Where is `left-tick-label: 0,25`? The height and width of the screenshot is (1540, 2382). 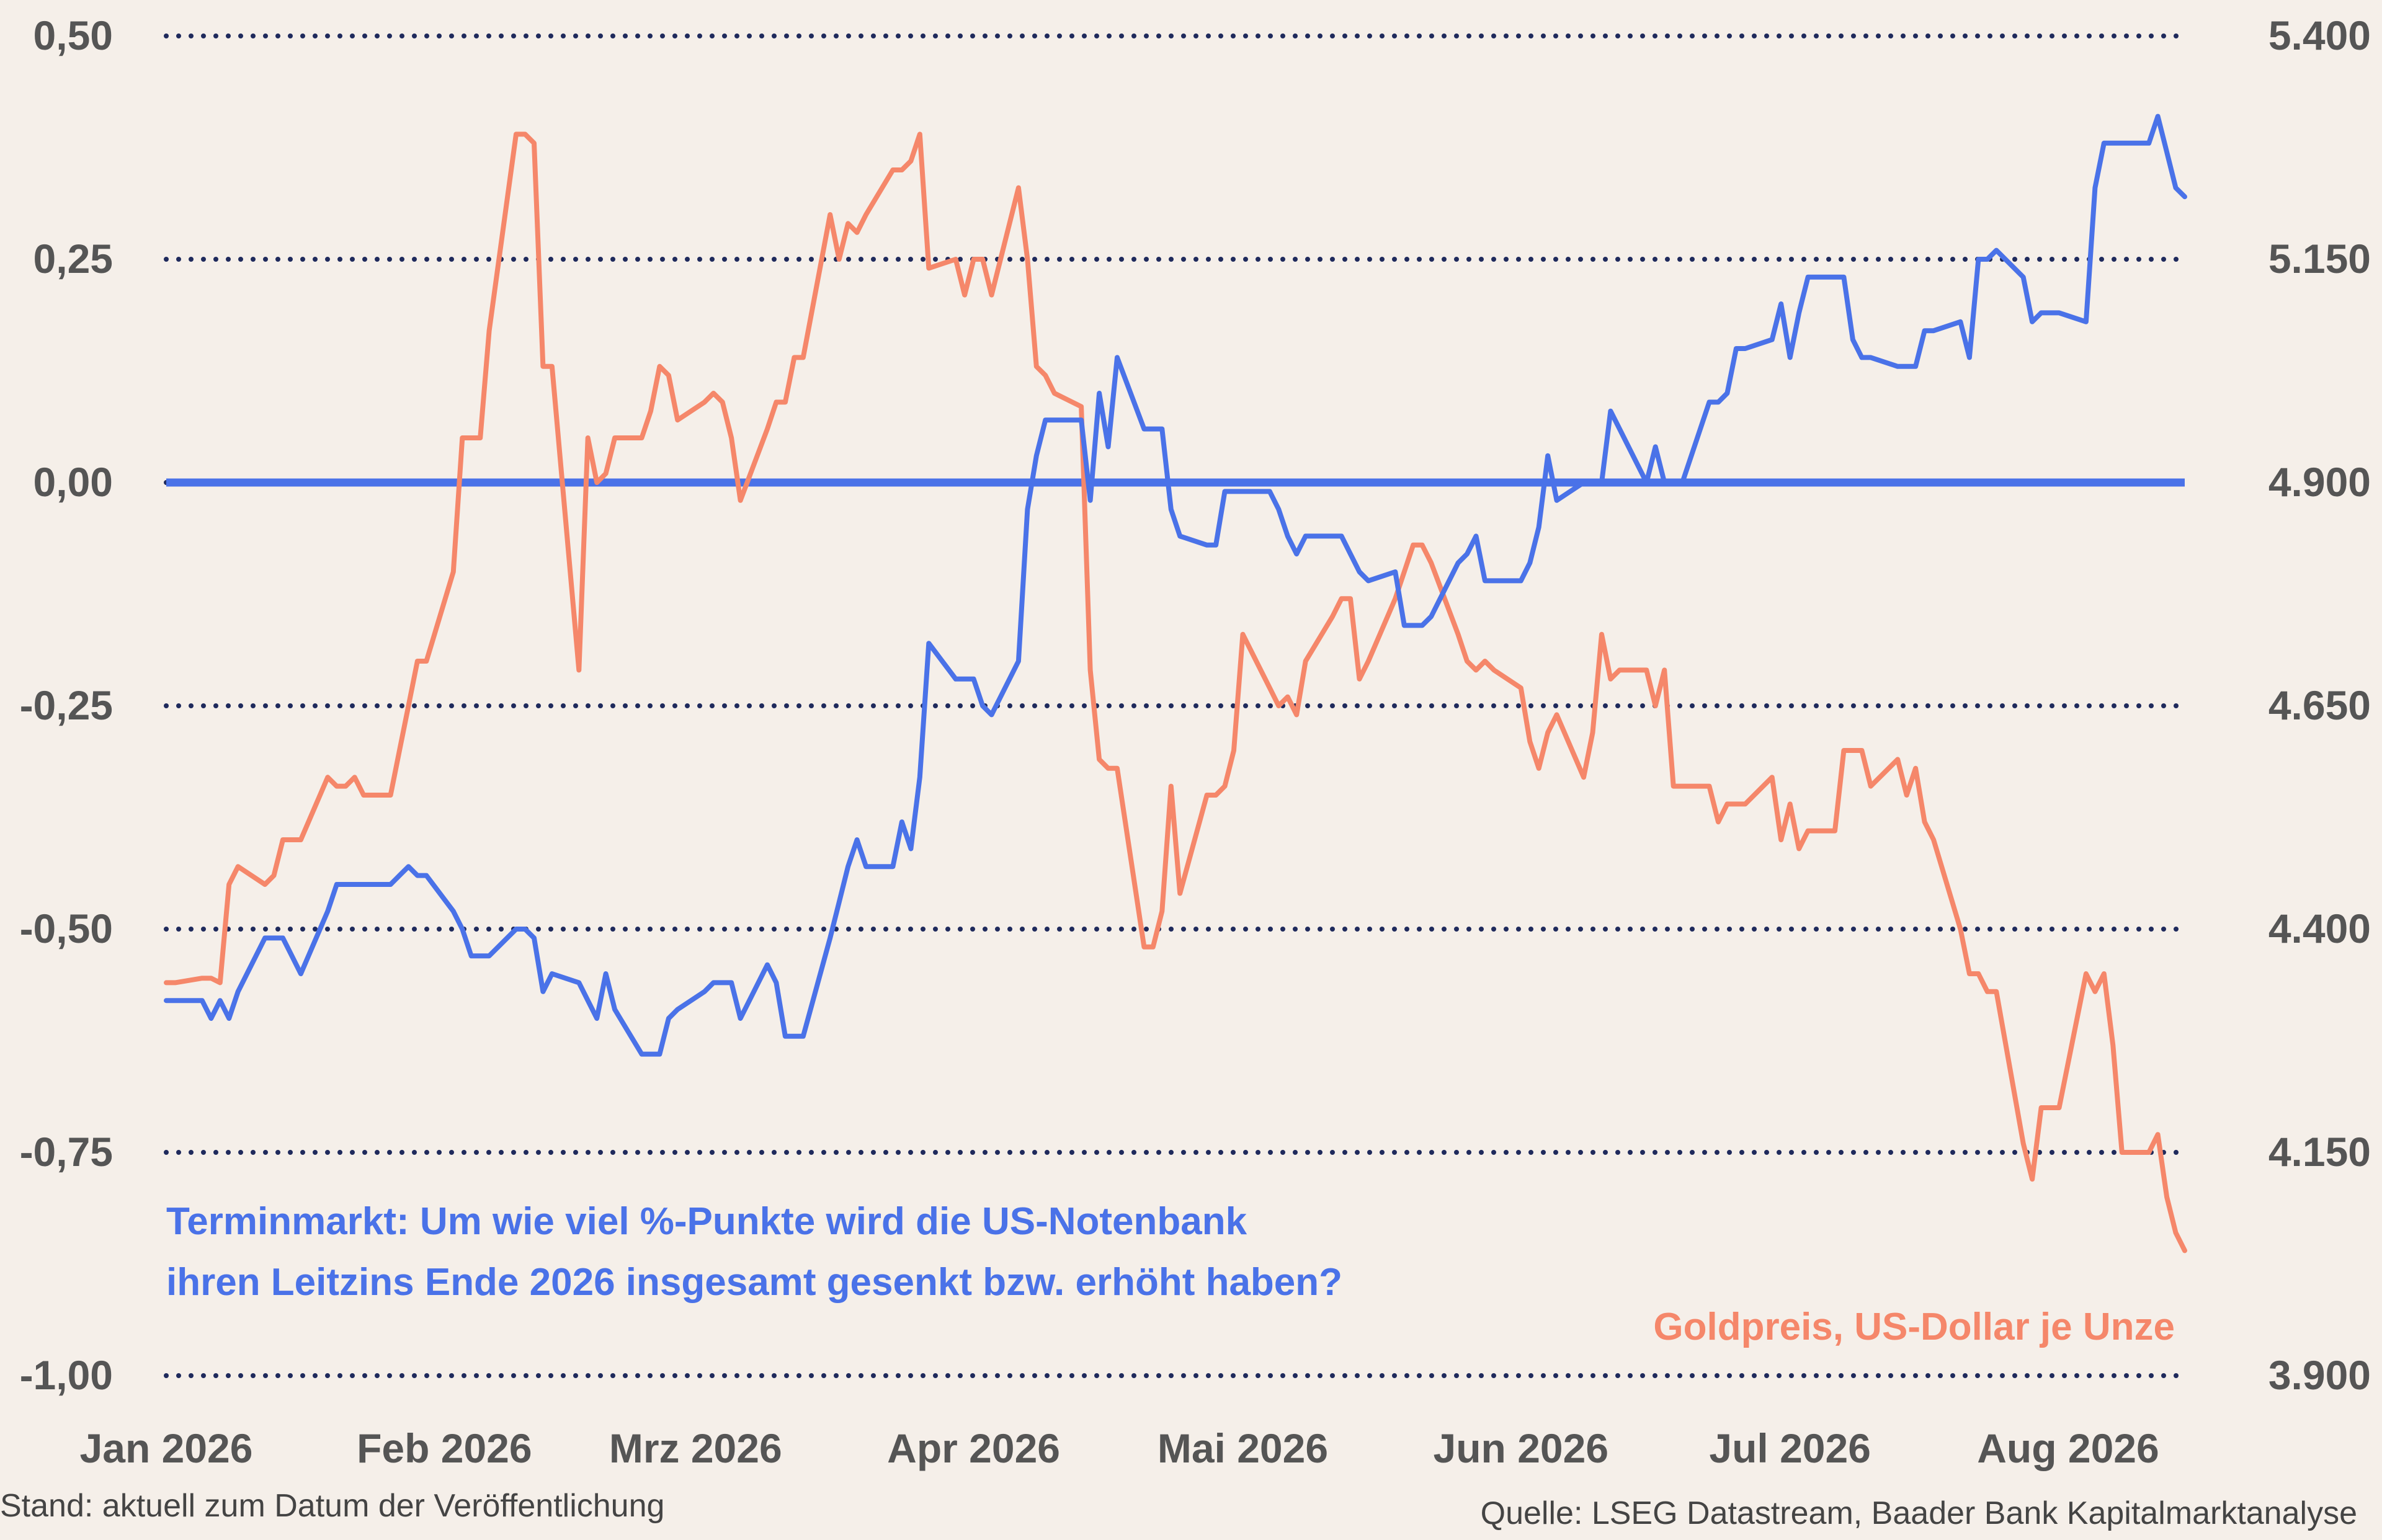 left-tick-label: 0,25 is located at coordinates (73, 259).